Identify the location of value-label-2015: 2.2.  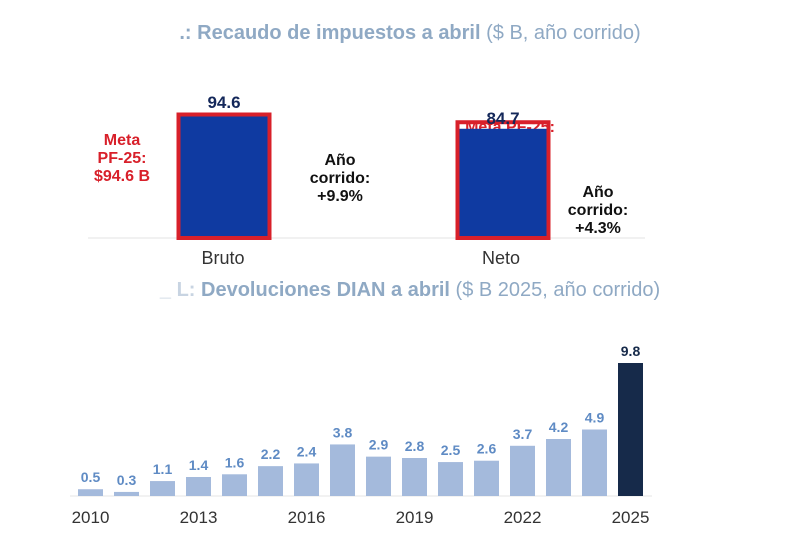
(271, 454).